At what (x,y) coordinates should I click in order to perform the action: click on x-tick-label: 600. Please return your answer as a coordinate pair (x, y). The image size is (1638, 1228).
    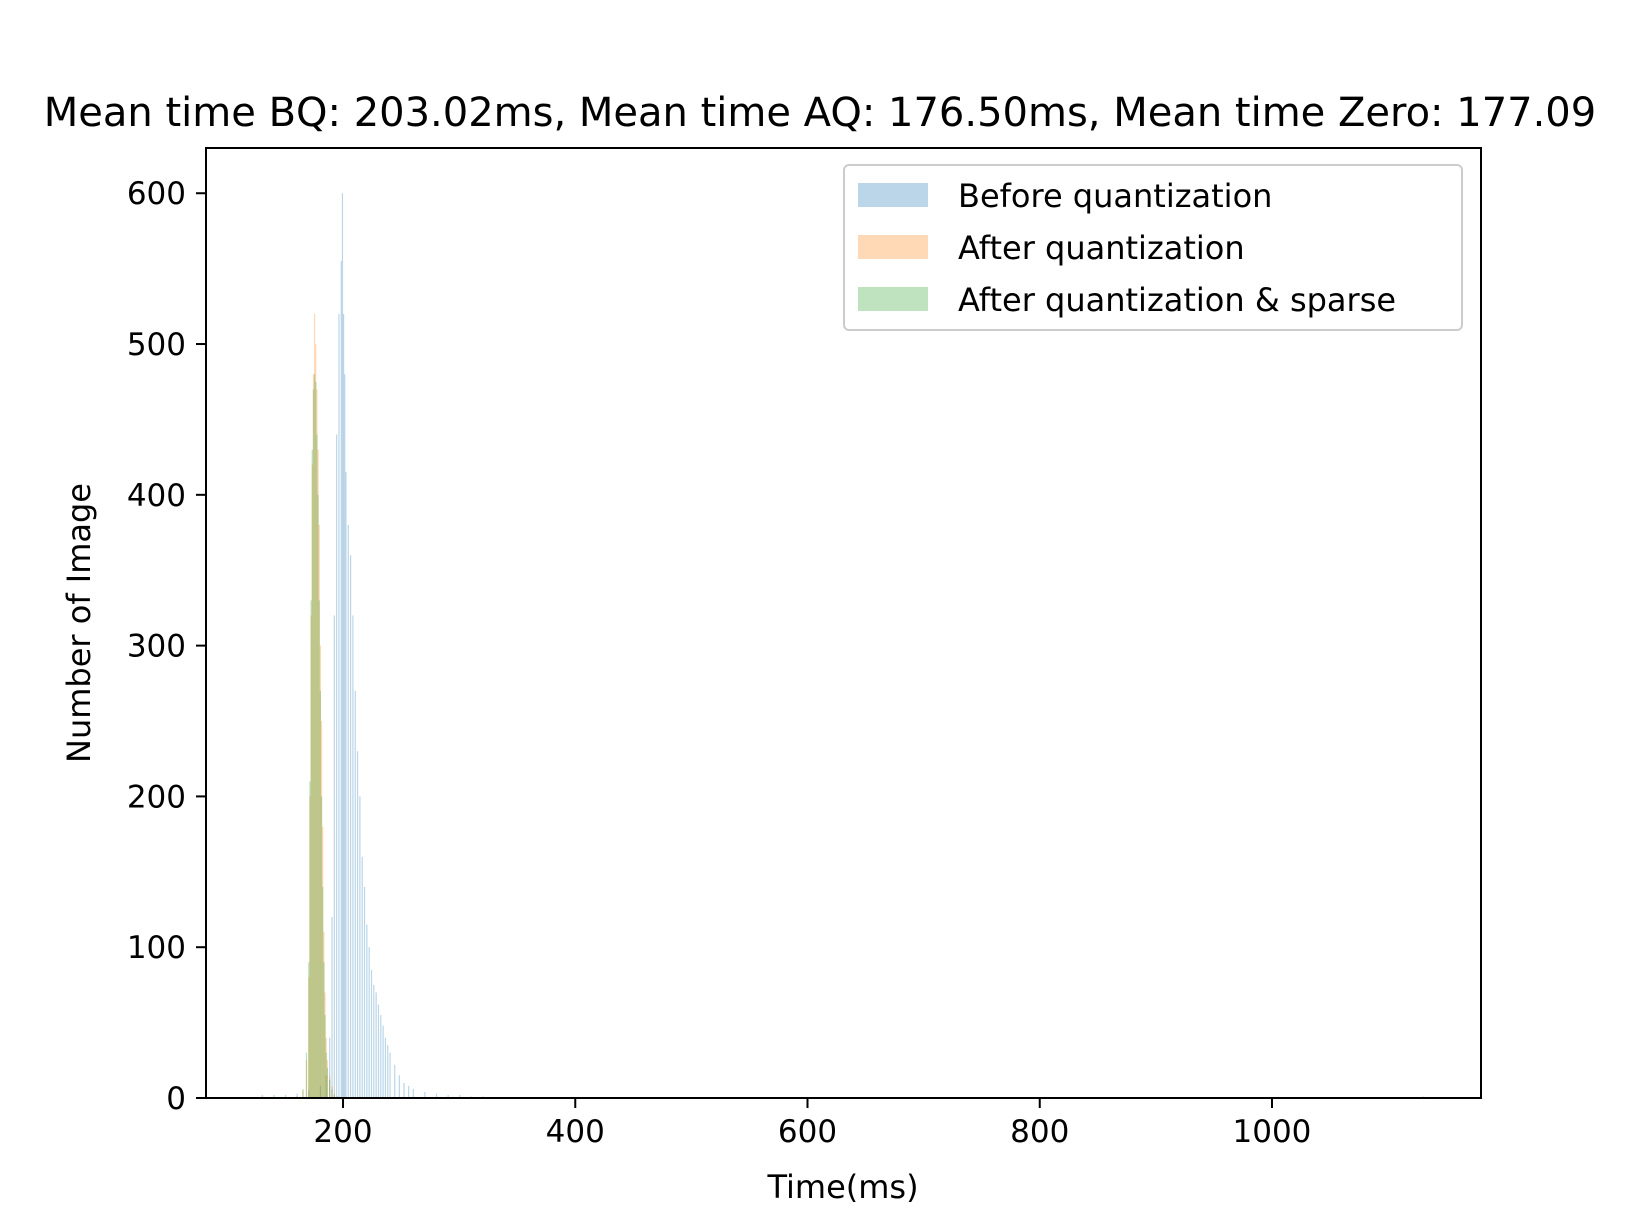
    Looking at the image, I should click on (807, 1132).